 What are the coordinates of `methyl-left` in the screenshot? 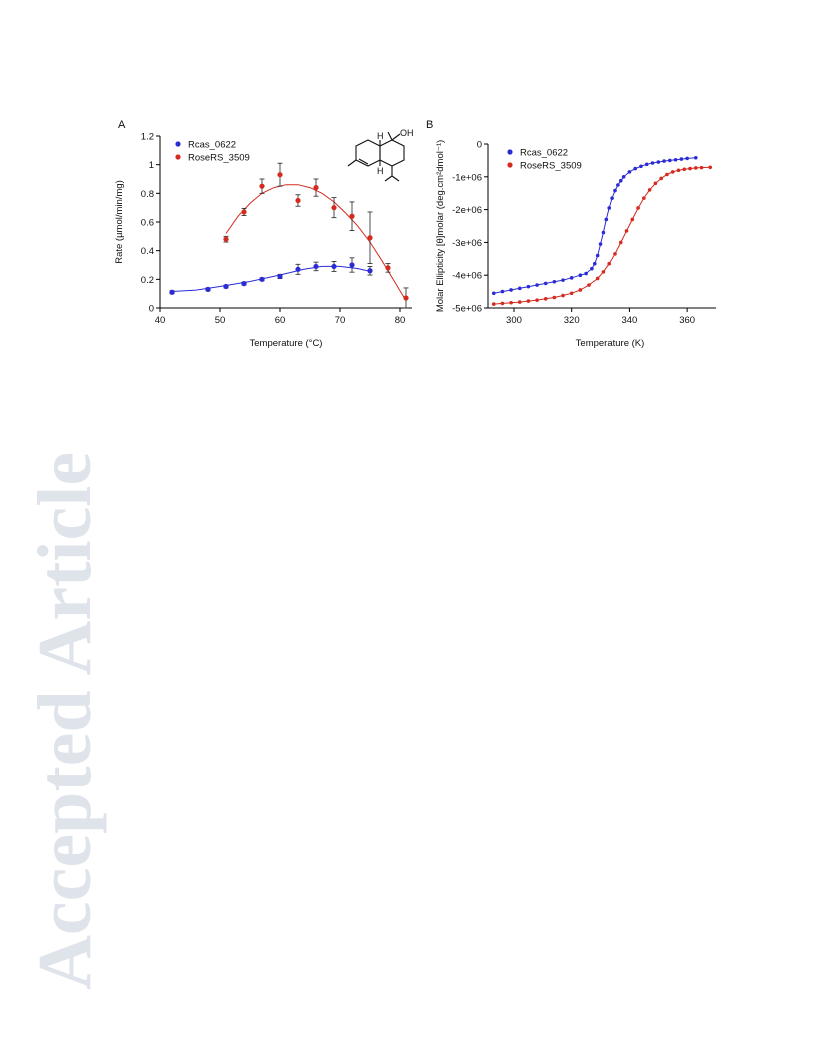 It's located at (352, 163).